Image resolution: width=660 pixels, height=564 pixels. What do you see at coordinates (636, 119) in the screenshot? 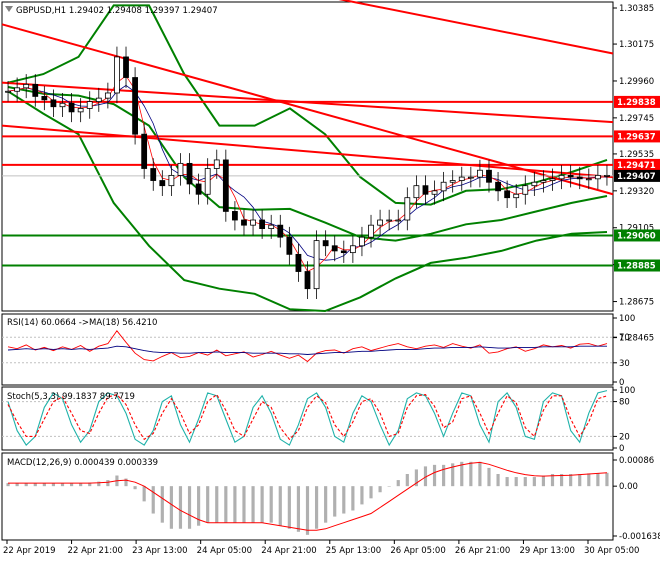
I see `price-y-tick-label: 1.29745` at bounding box center [636, 119].